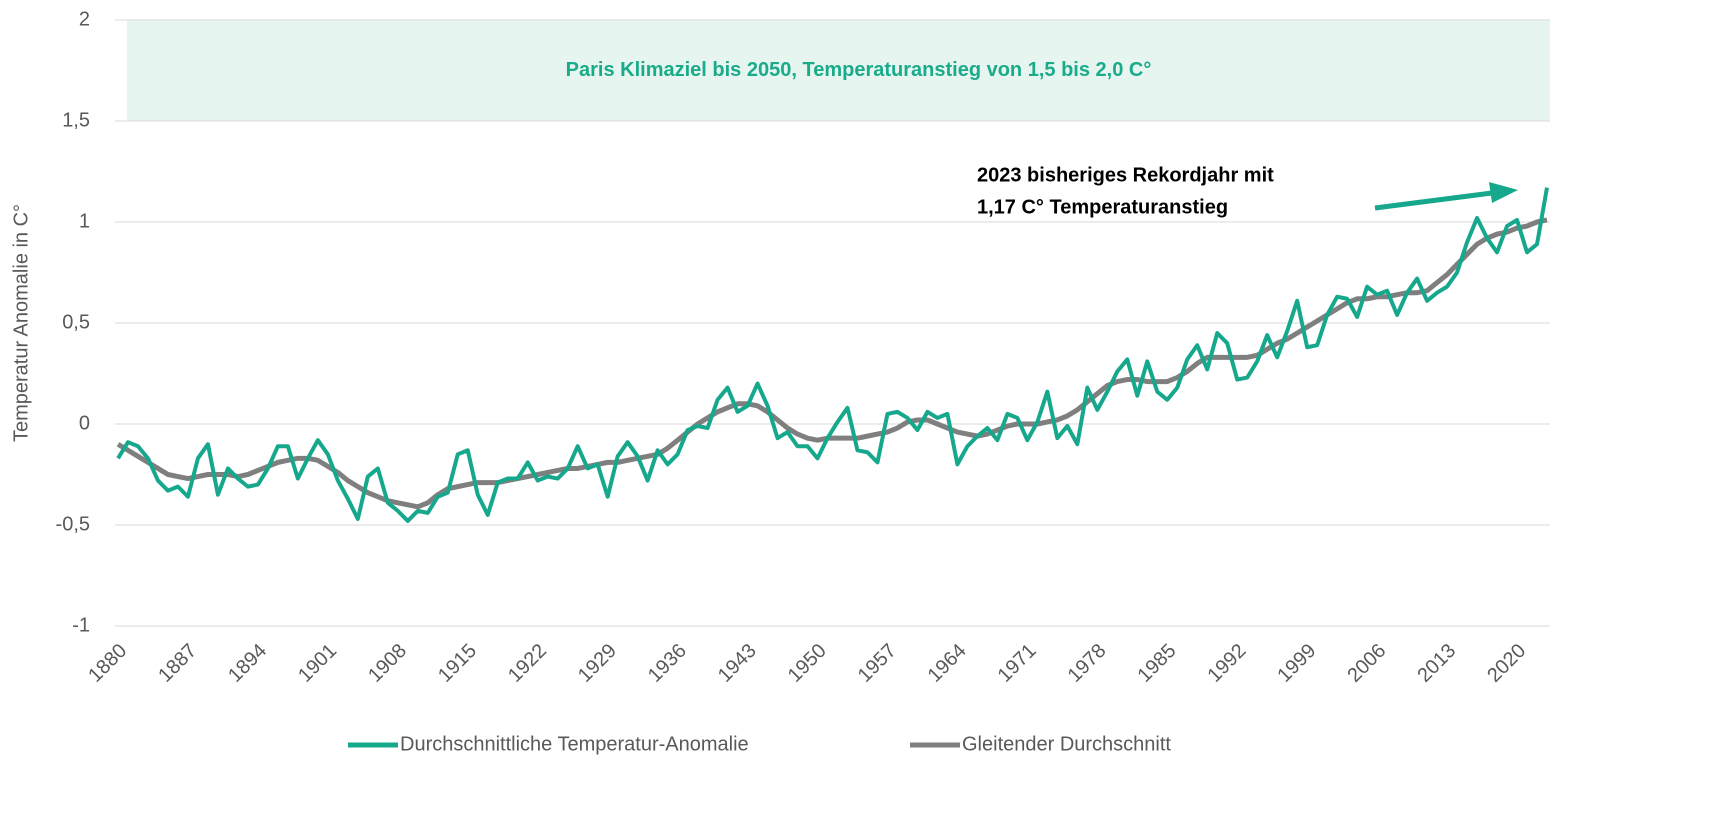 The image size is (1721, 829). What do you see at coordinates (574, 744) in the screenshot?
I see `legend-label: Durchschnittliche Temperatur-Anomalie` at bounding box center [574, 744].